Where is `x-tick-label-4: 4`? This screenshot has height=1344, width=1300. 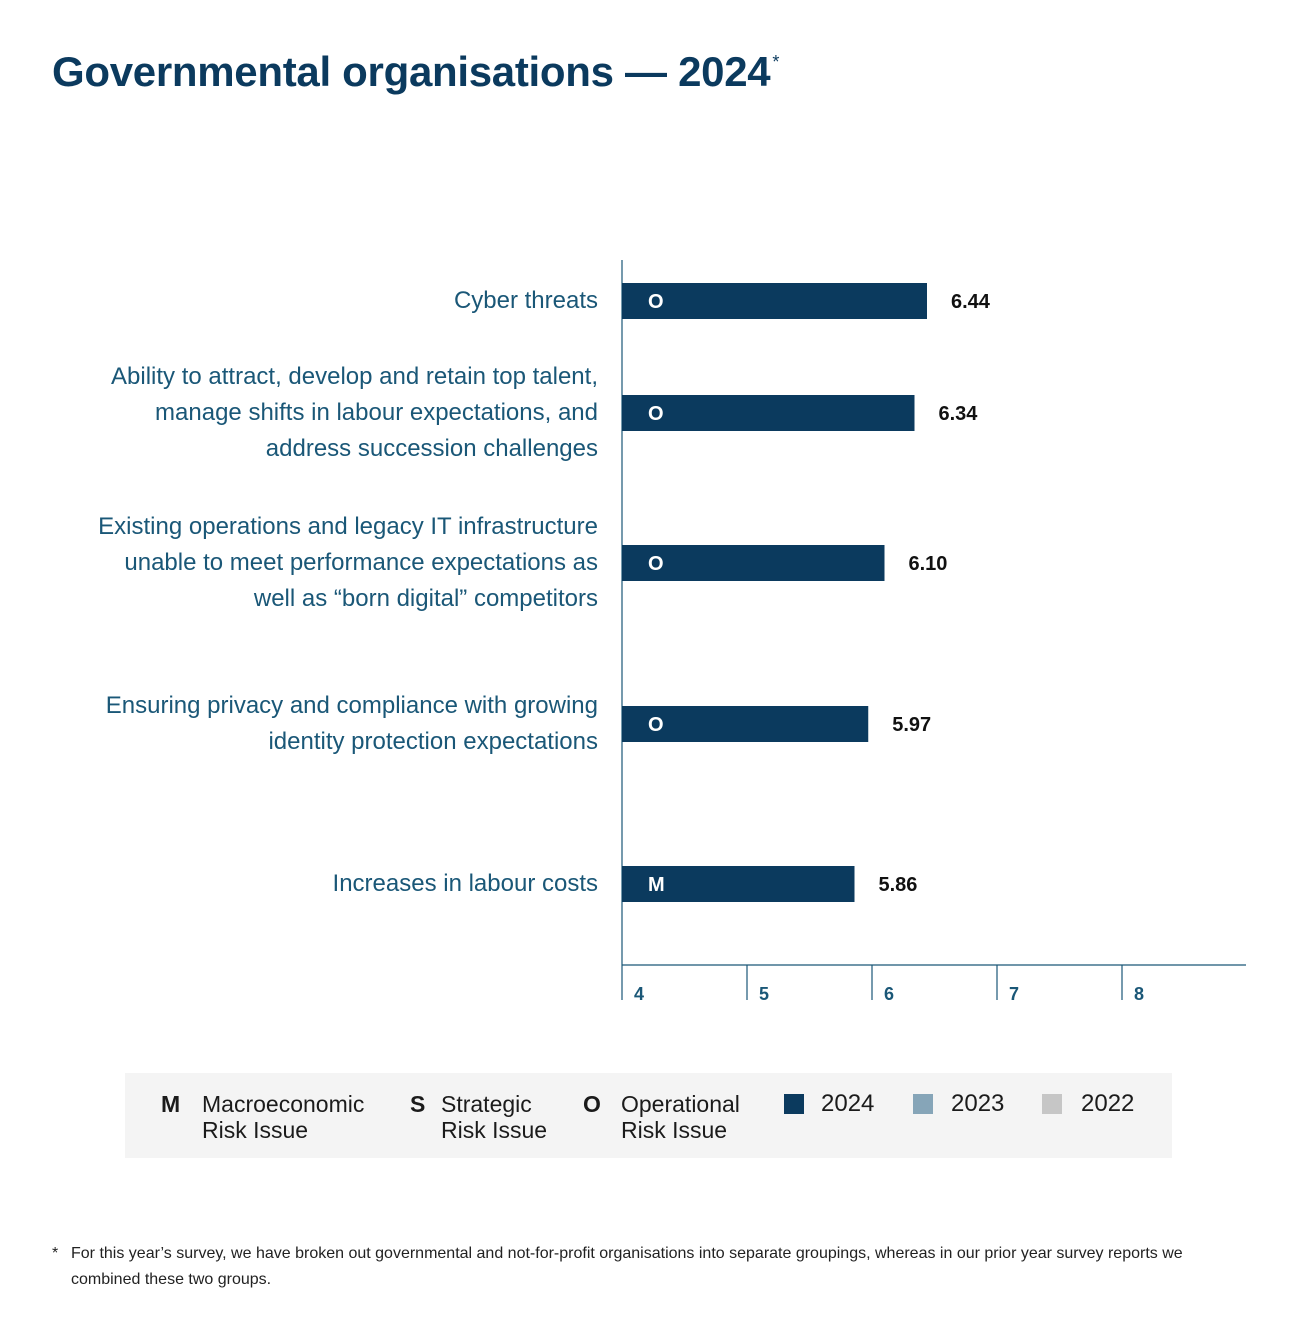
x-tick-label-4: 4 is located at coordinates (639, 994).